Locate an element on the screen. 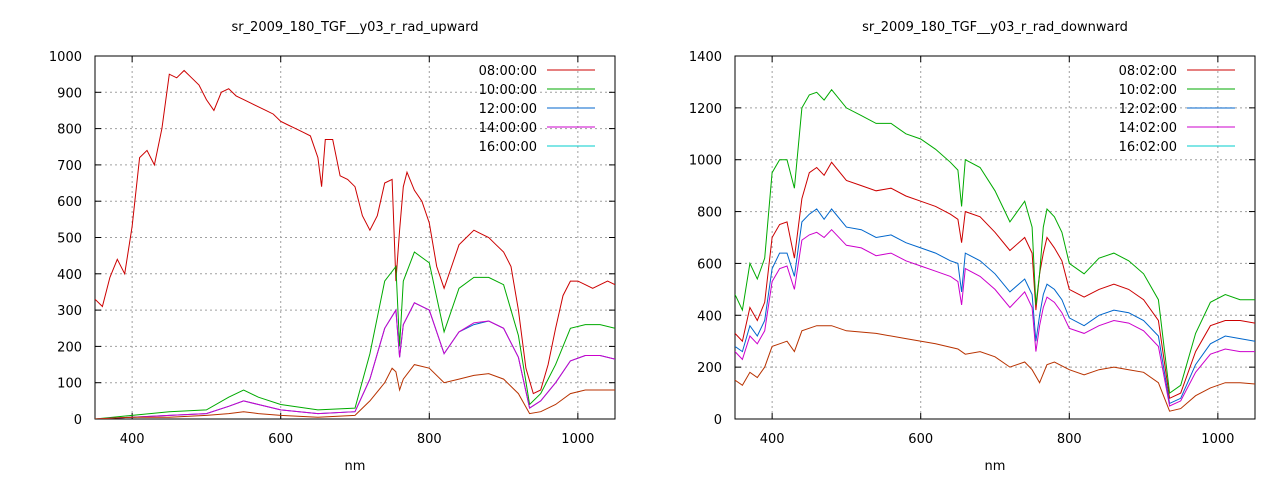 The image size is (1280, 480). legend-label: 16:02:00 is located at coordinates (1148, 147).